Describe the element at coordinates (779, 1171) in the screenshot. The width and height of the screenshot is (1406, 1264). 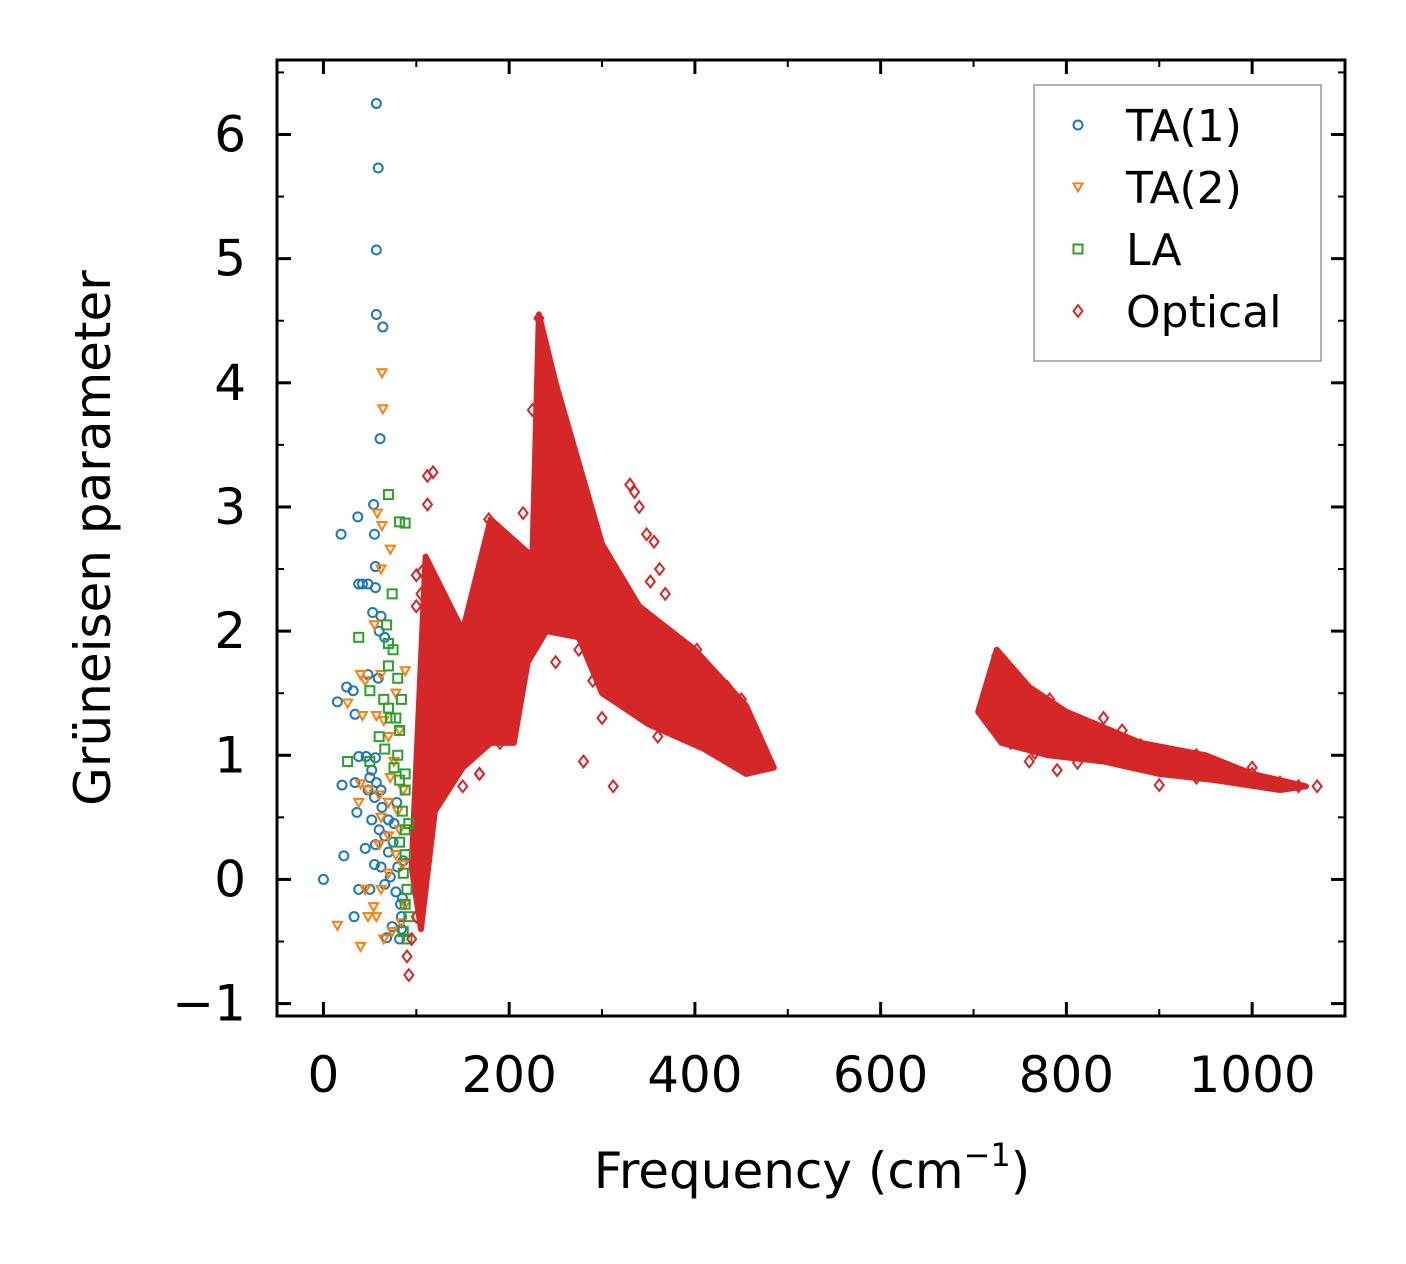
I see `x-axis-label-main: Frequency (cm` at that location.